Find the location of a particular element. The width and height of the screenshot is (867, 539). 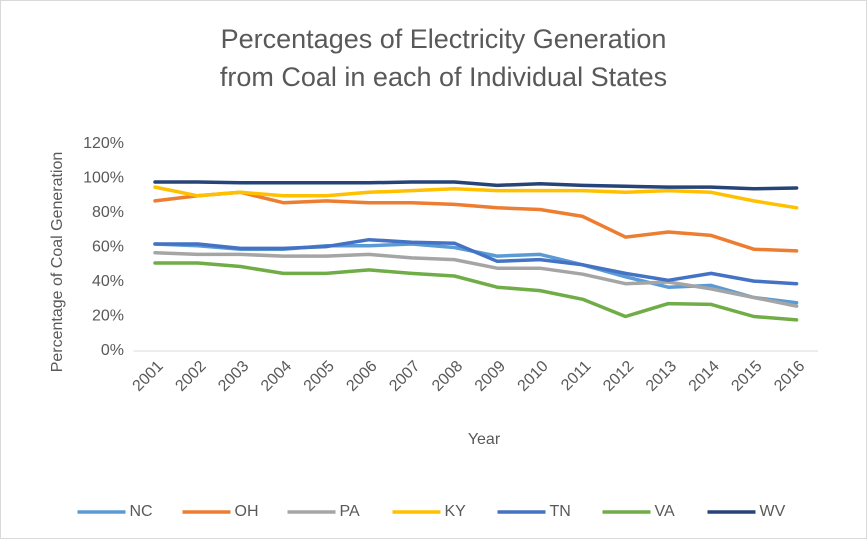

x-tick-label: 2003 is located at coordinates (233, 376).